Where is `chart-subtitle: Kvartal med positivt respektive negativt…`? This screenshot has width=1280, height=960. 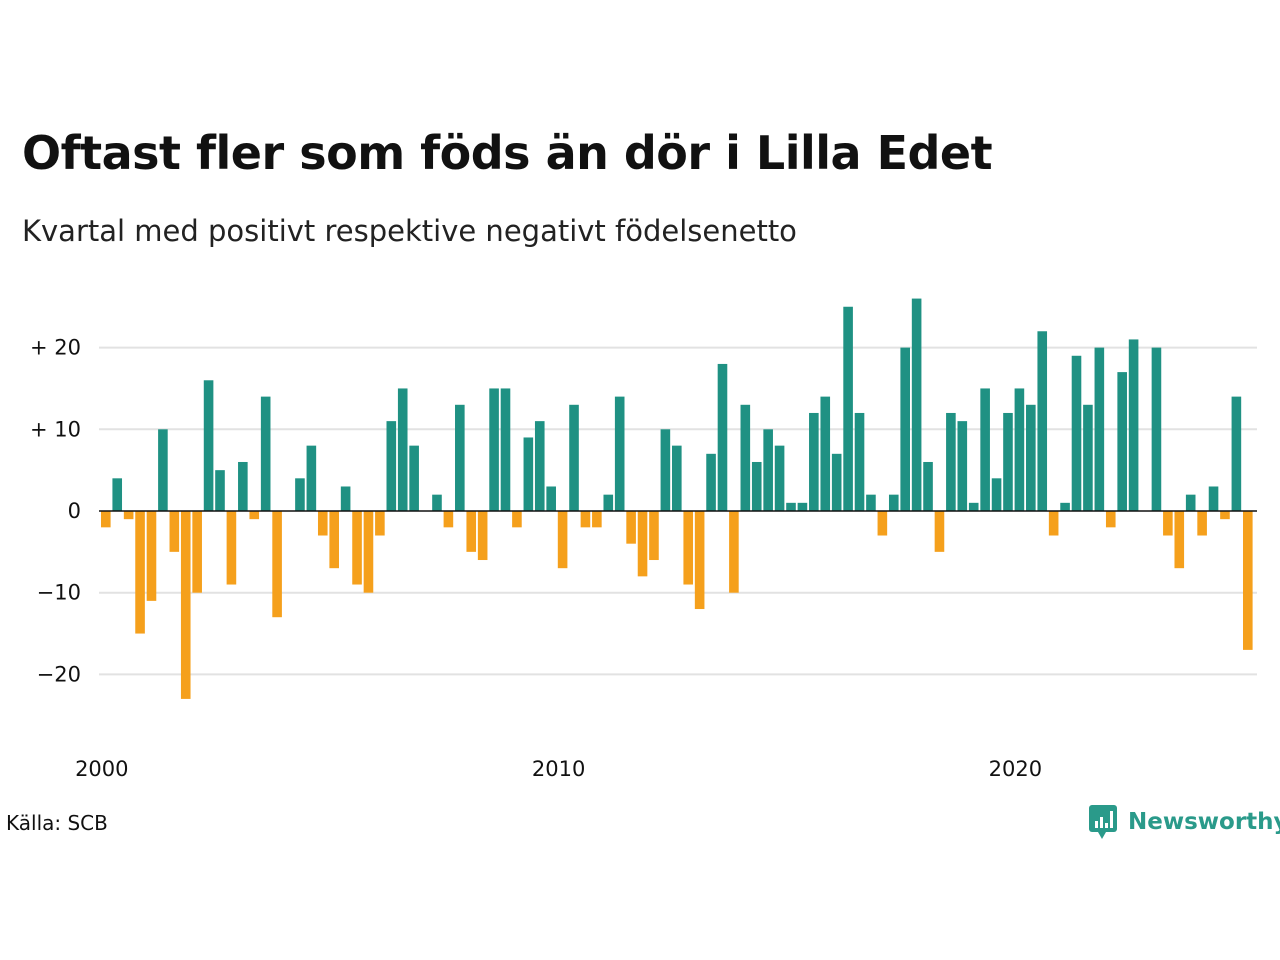 chart-subtitle: Kvartal med positivt respektive negativt… is located at coordinates (409, 231).